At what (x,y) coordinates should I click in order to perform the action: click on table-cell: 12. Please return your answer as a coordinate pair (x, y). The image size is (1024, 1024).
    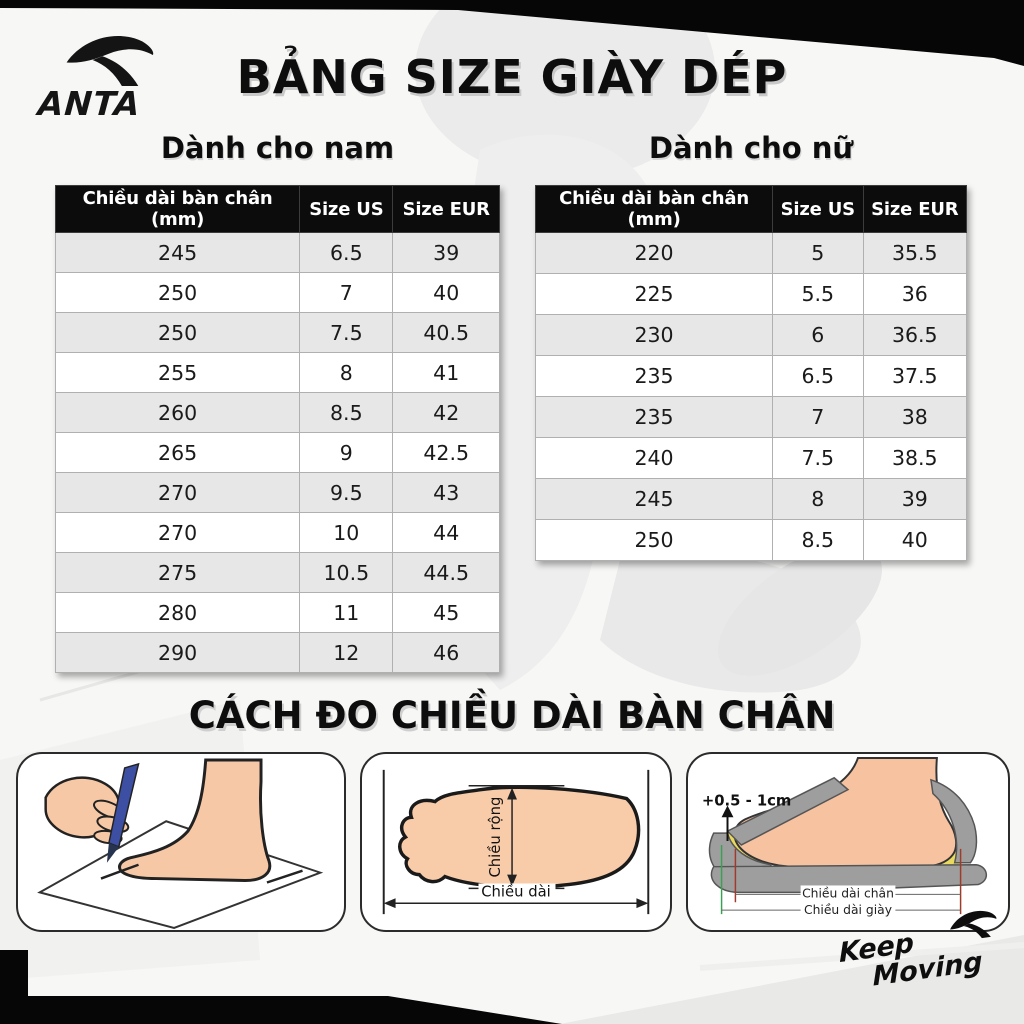
    Looking at the image, I should click on (346, 652).